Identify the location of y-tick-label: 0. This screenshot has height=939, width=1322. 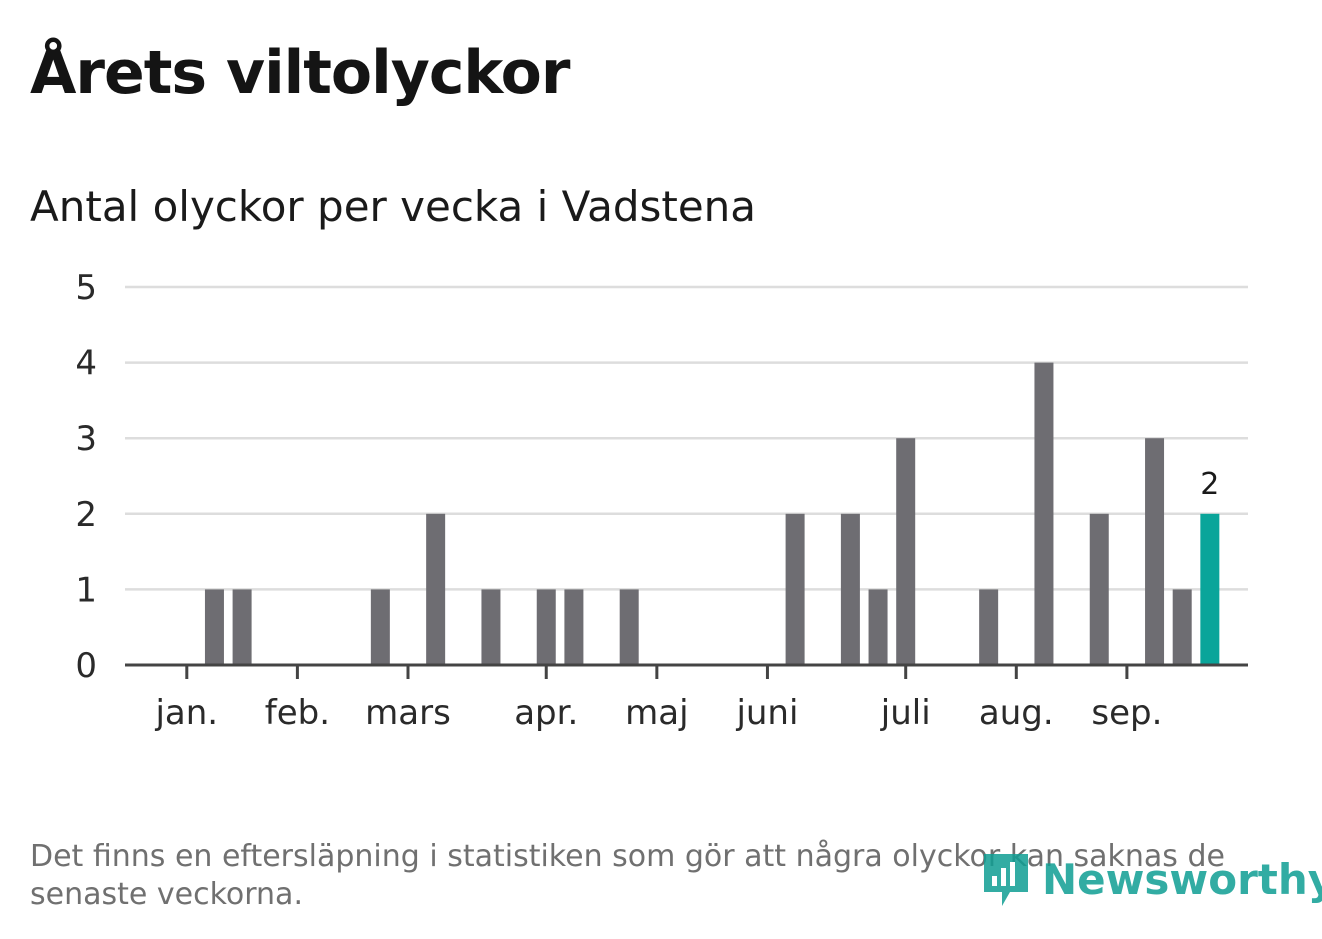
(86, 666).